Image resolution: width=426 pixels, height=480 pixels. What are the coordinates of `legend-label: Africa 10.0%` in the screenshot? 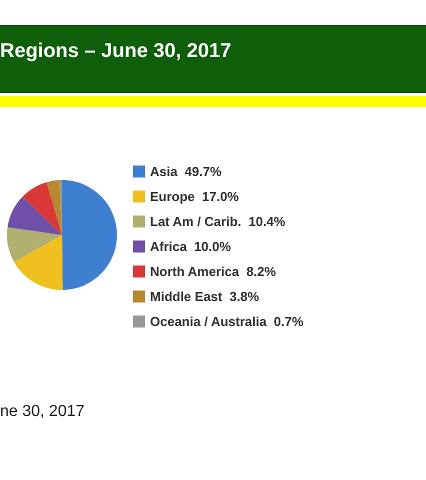 It's located at (191, 246).